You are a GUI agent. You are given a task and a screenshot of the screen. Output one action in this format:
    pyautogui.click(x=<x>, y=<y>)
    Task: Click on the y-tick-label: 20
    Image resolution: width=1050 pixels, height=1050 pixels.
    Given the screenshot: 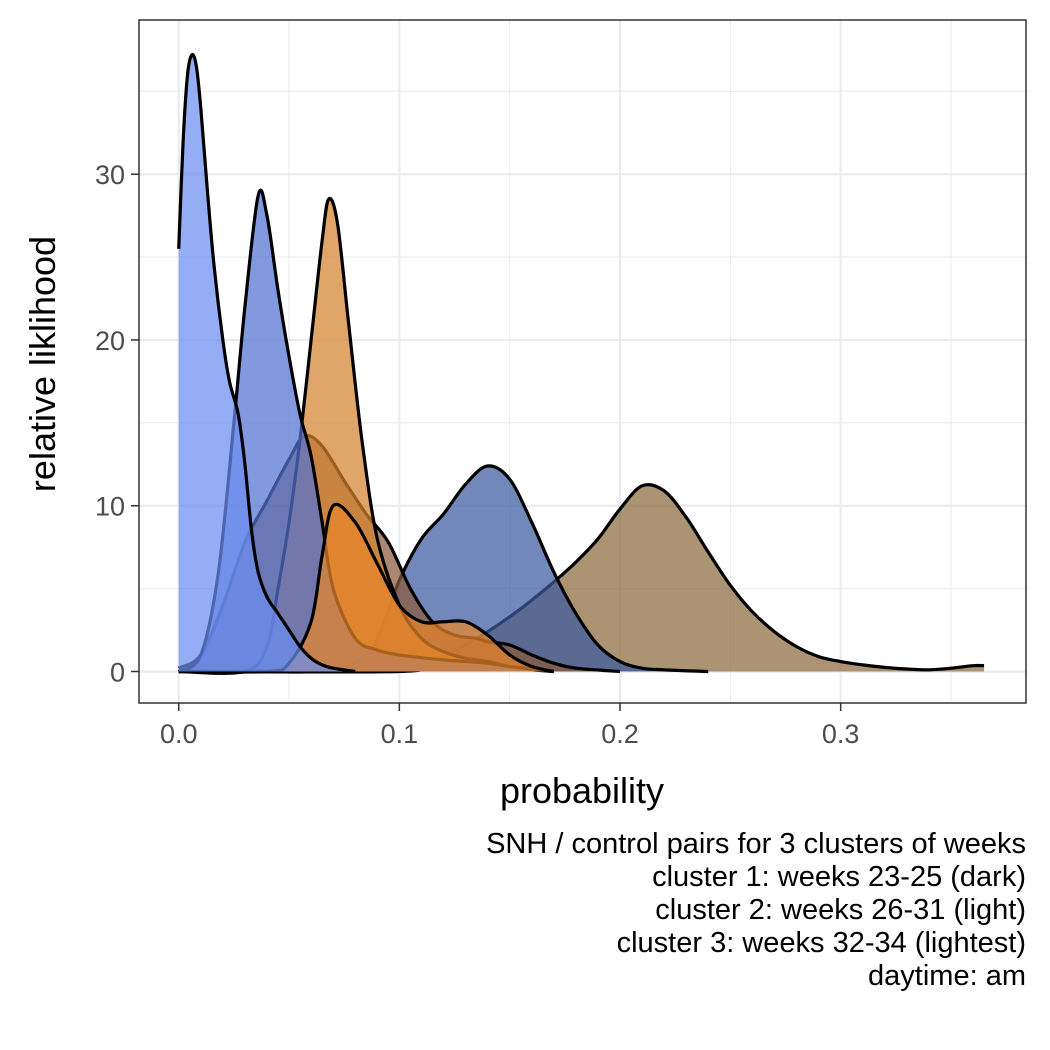 What is the action you would take?
    pyautogui.click(x=110, y=341)
    